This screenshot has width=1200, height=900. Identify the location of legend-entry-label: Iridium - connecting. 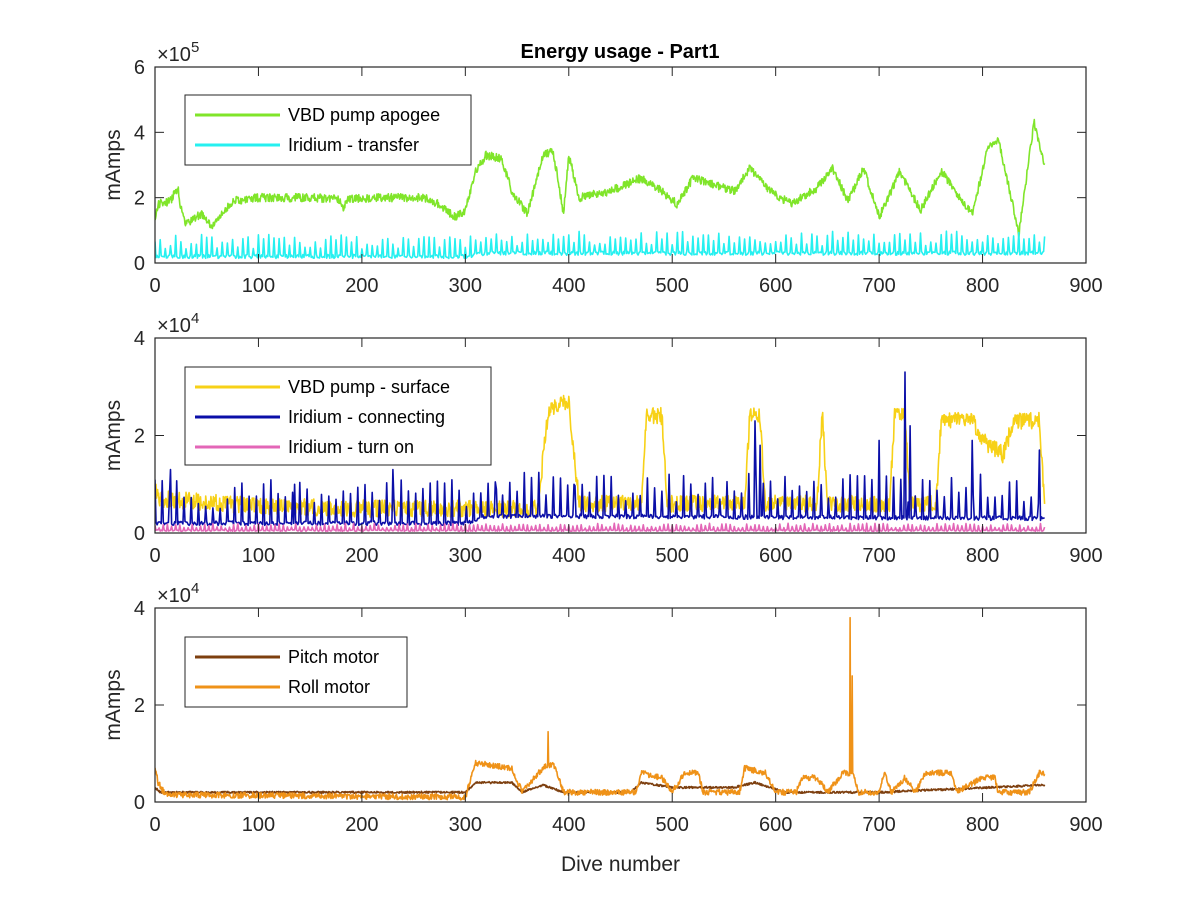
(366, 417).